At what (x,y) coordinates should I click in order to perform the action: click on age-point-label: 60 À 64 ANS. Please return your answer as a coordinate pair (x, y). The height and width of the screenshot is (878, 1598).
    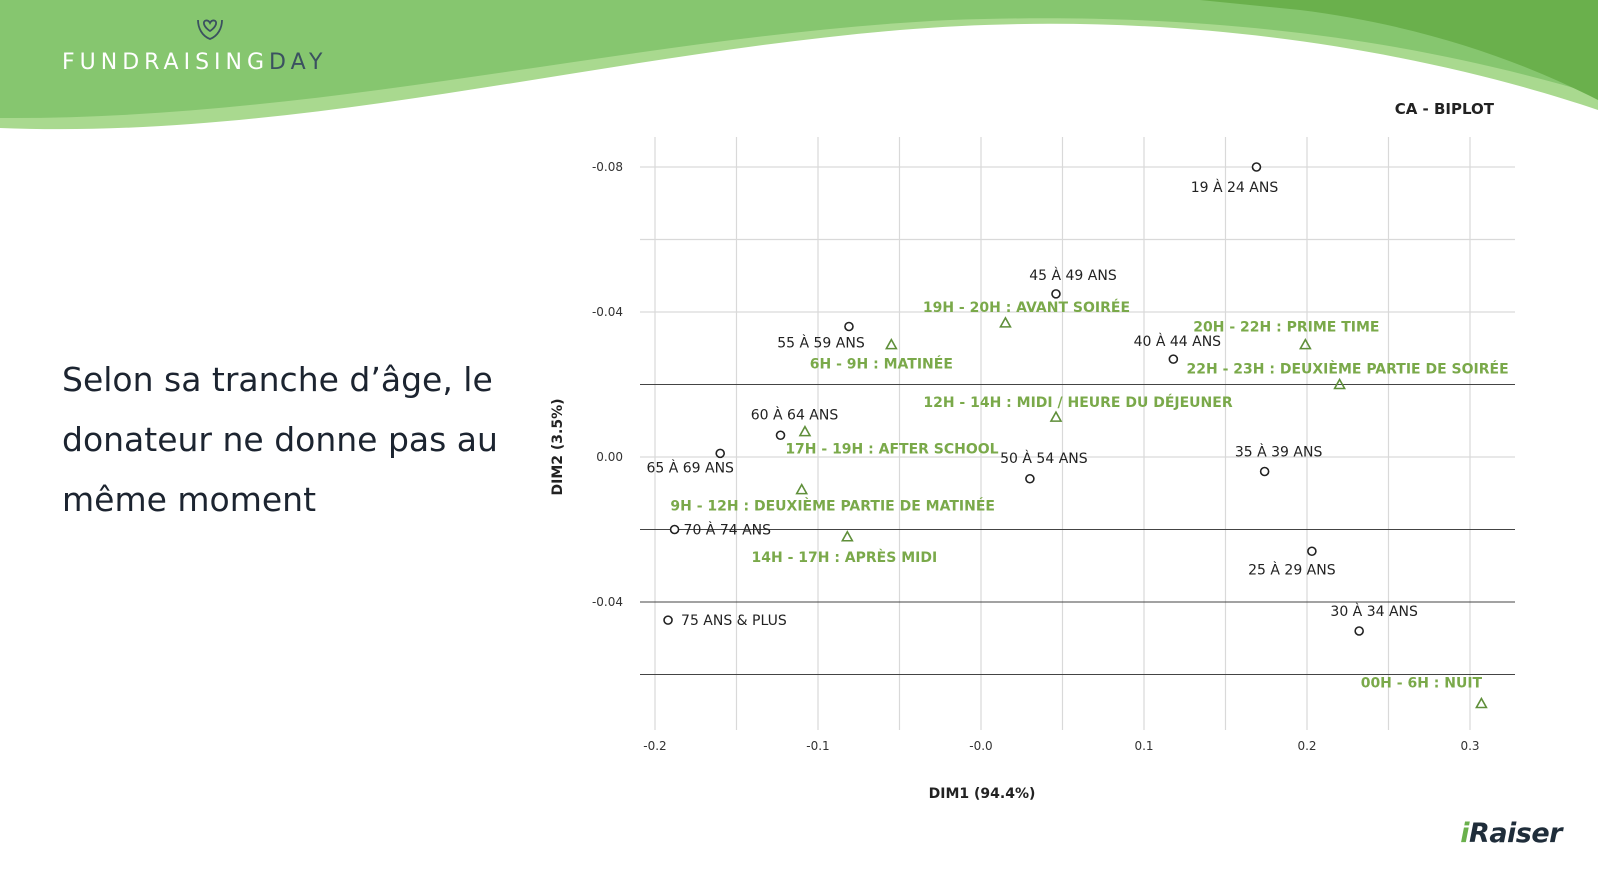
    Looking at the image, I should click on (795, 414).